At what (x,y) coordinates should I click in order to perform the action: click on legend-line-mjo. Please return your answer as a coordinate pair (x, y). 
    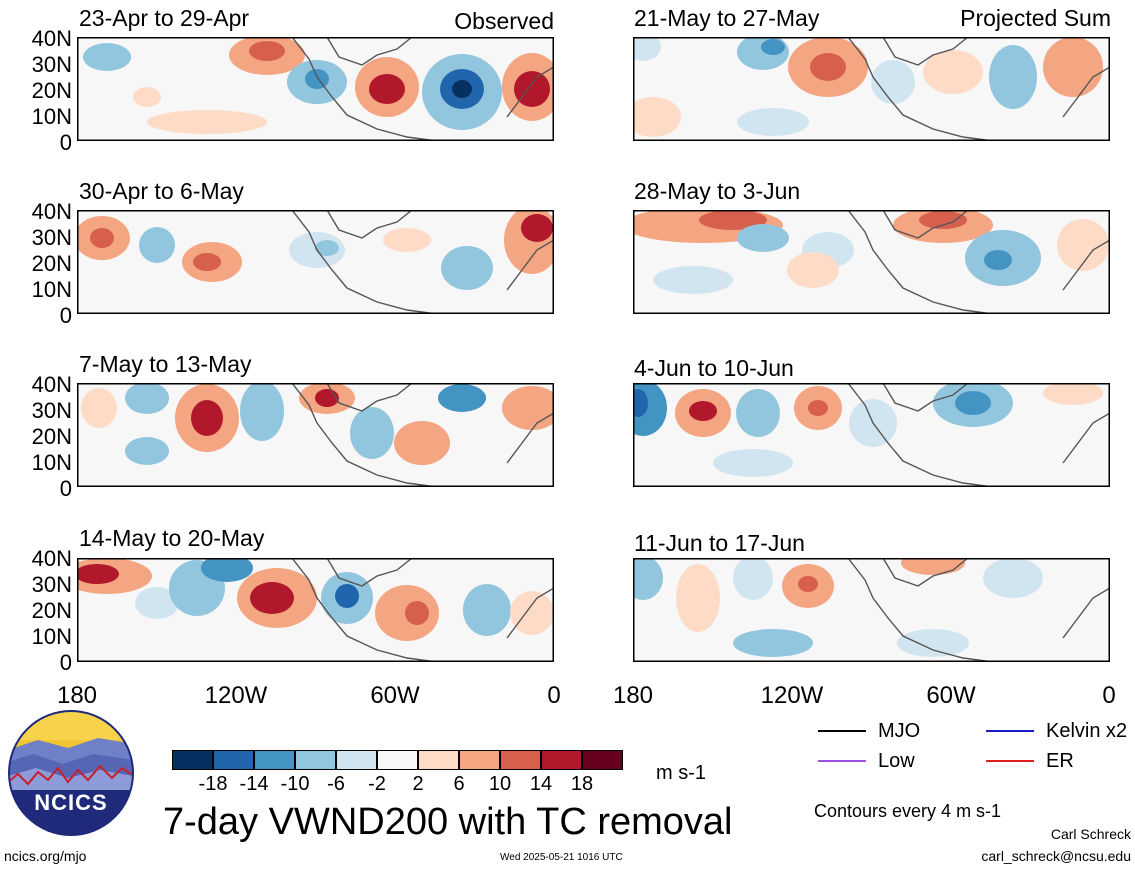
    Looking at the image, I should click on (842, 731).